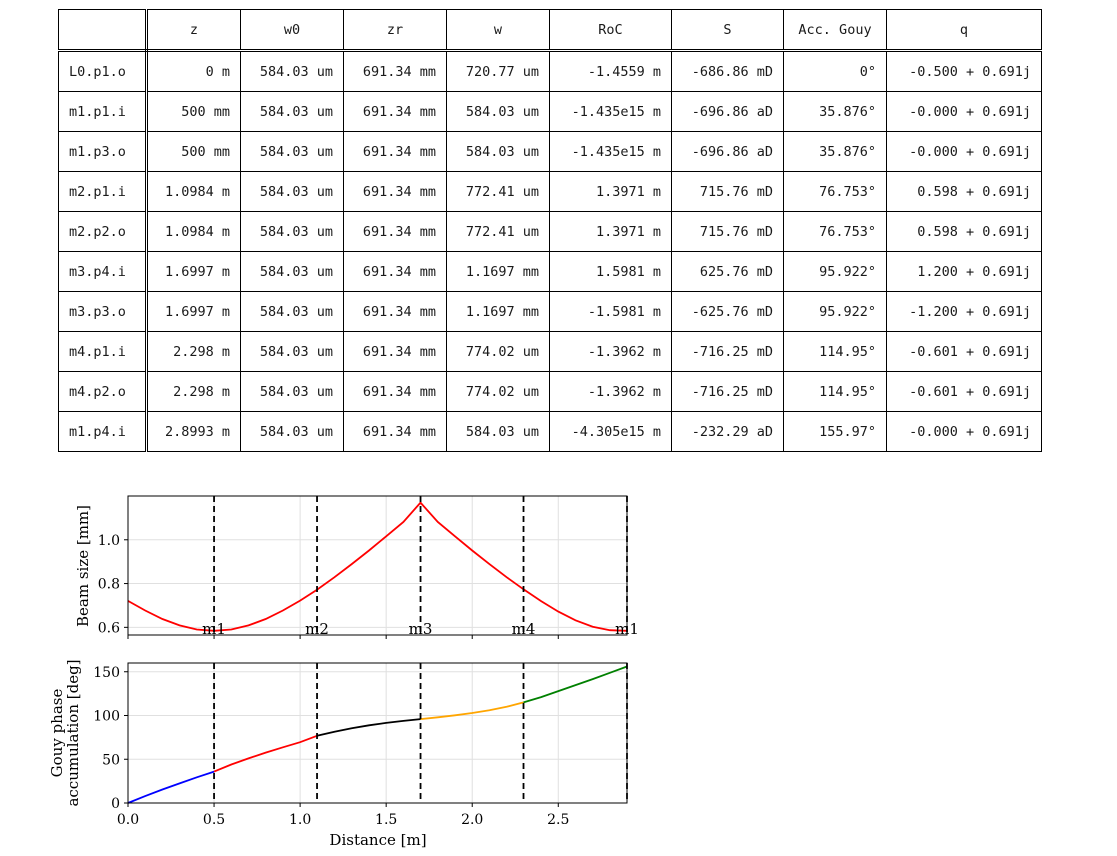 This screenshot has width=1117, height=856. What do you see at coordinates (109, 585) in the screenshot?
I see `beam-ytick-label: 0.8` at bounding box center [109, 585].